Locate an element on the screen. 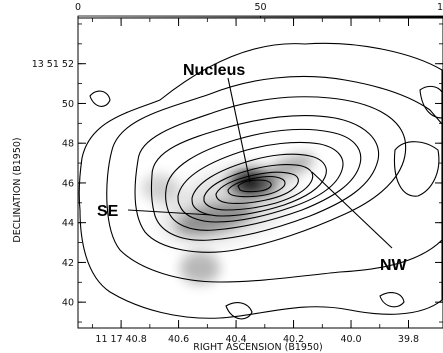  se-pointer is located at coordinates (170, 212).